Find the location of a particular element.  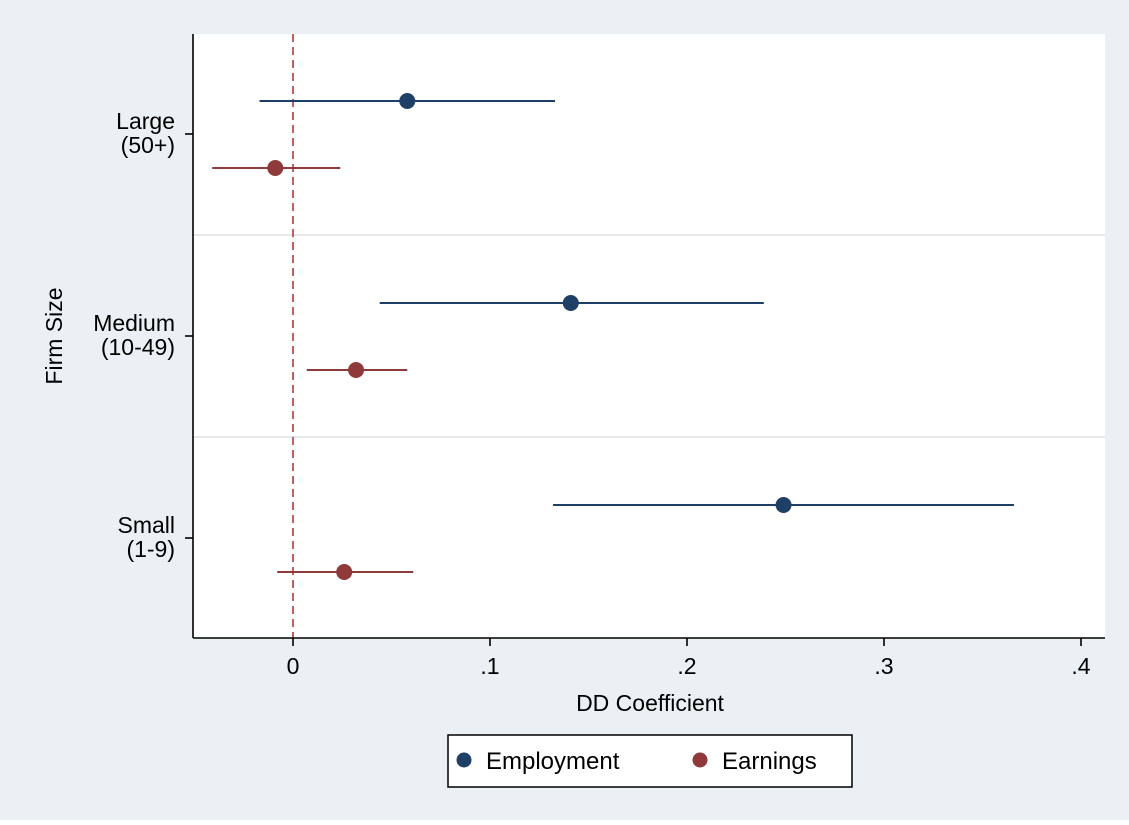

point-earnings-medium is located at coordinates (356, 370).